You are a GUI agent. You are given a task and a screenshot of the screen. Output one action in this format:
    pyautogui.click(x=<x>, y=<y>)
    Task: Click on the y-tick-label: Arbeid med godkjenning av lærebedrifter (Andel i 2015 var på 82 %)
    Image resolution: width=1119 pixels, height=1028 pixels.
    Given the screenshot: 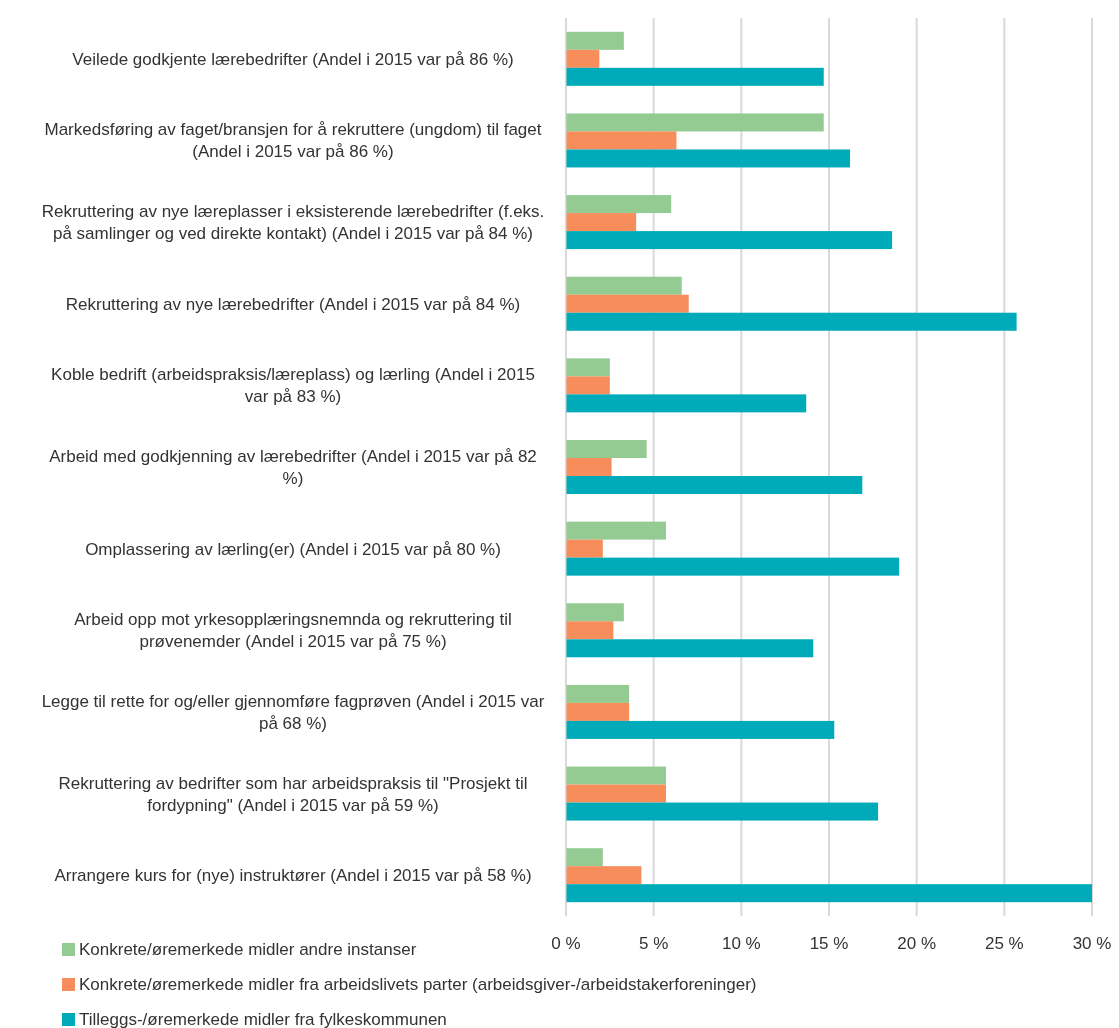 What is the action you would take?
    pyautogui.click(x=293, y=467)
    